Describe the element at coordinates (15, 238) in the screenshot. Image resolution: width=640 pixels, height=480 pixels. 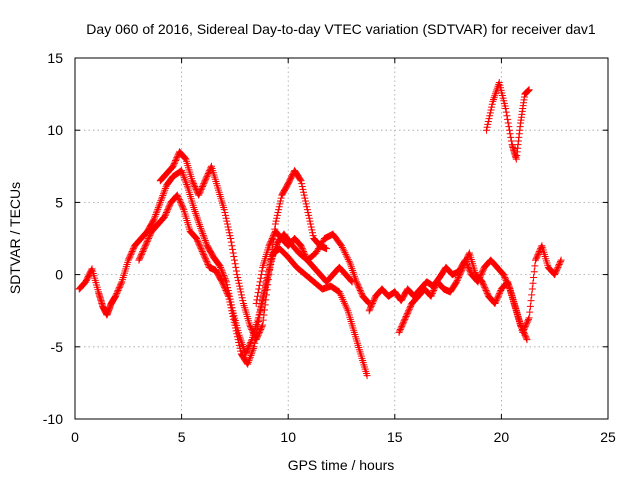
I see `y-axis-label: SDTVAR / TECUs` at that location.